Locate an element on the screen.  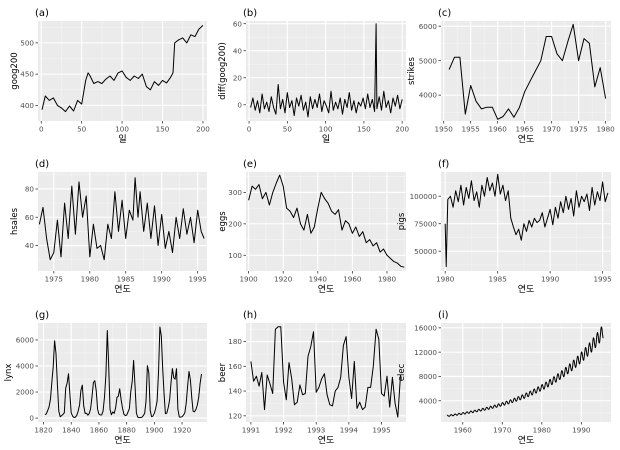
x-tick-label: 1940 is located at coordinates (318, 279).